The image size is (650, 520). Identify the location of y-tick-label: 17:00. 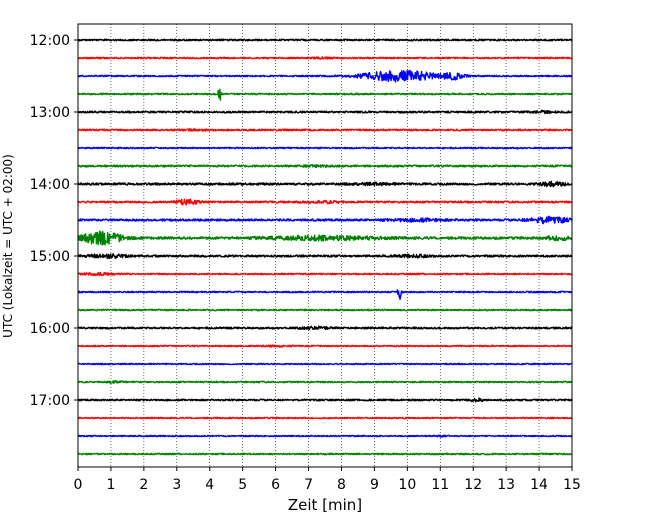
(50, 401).